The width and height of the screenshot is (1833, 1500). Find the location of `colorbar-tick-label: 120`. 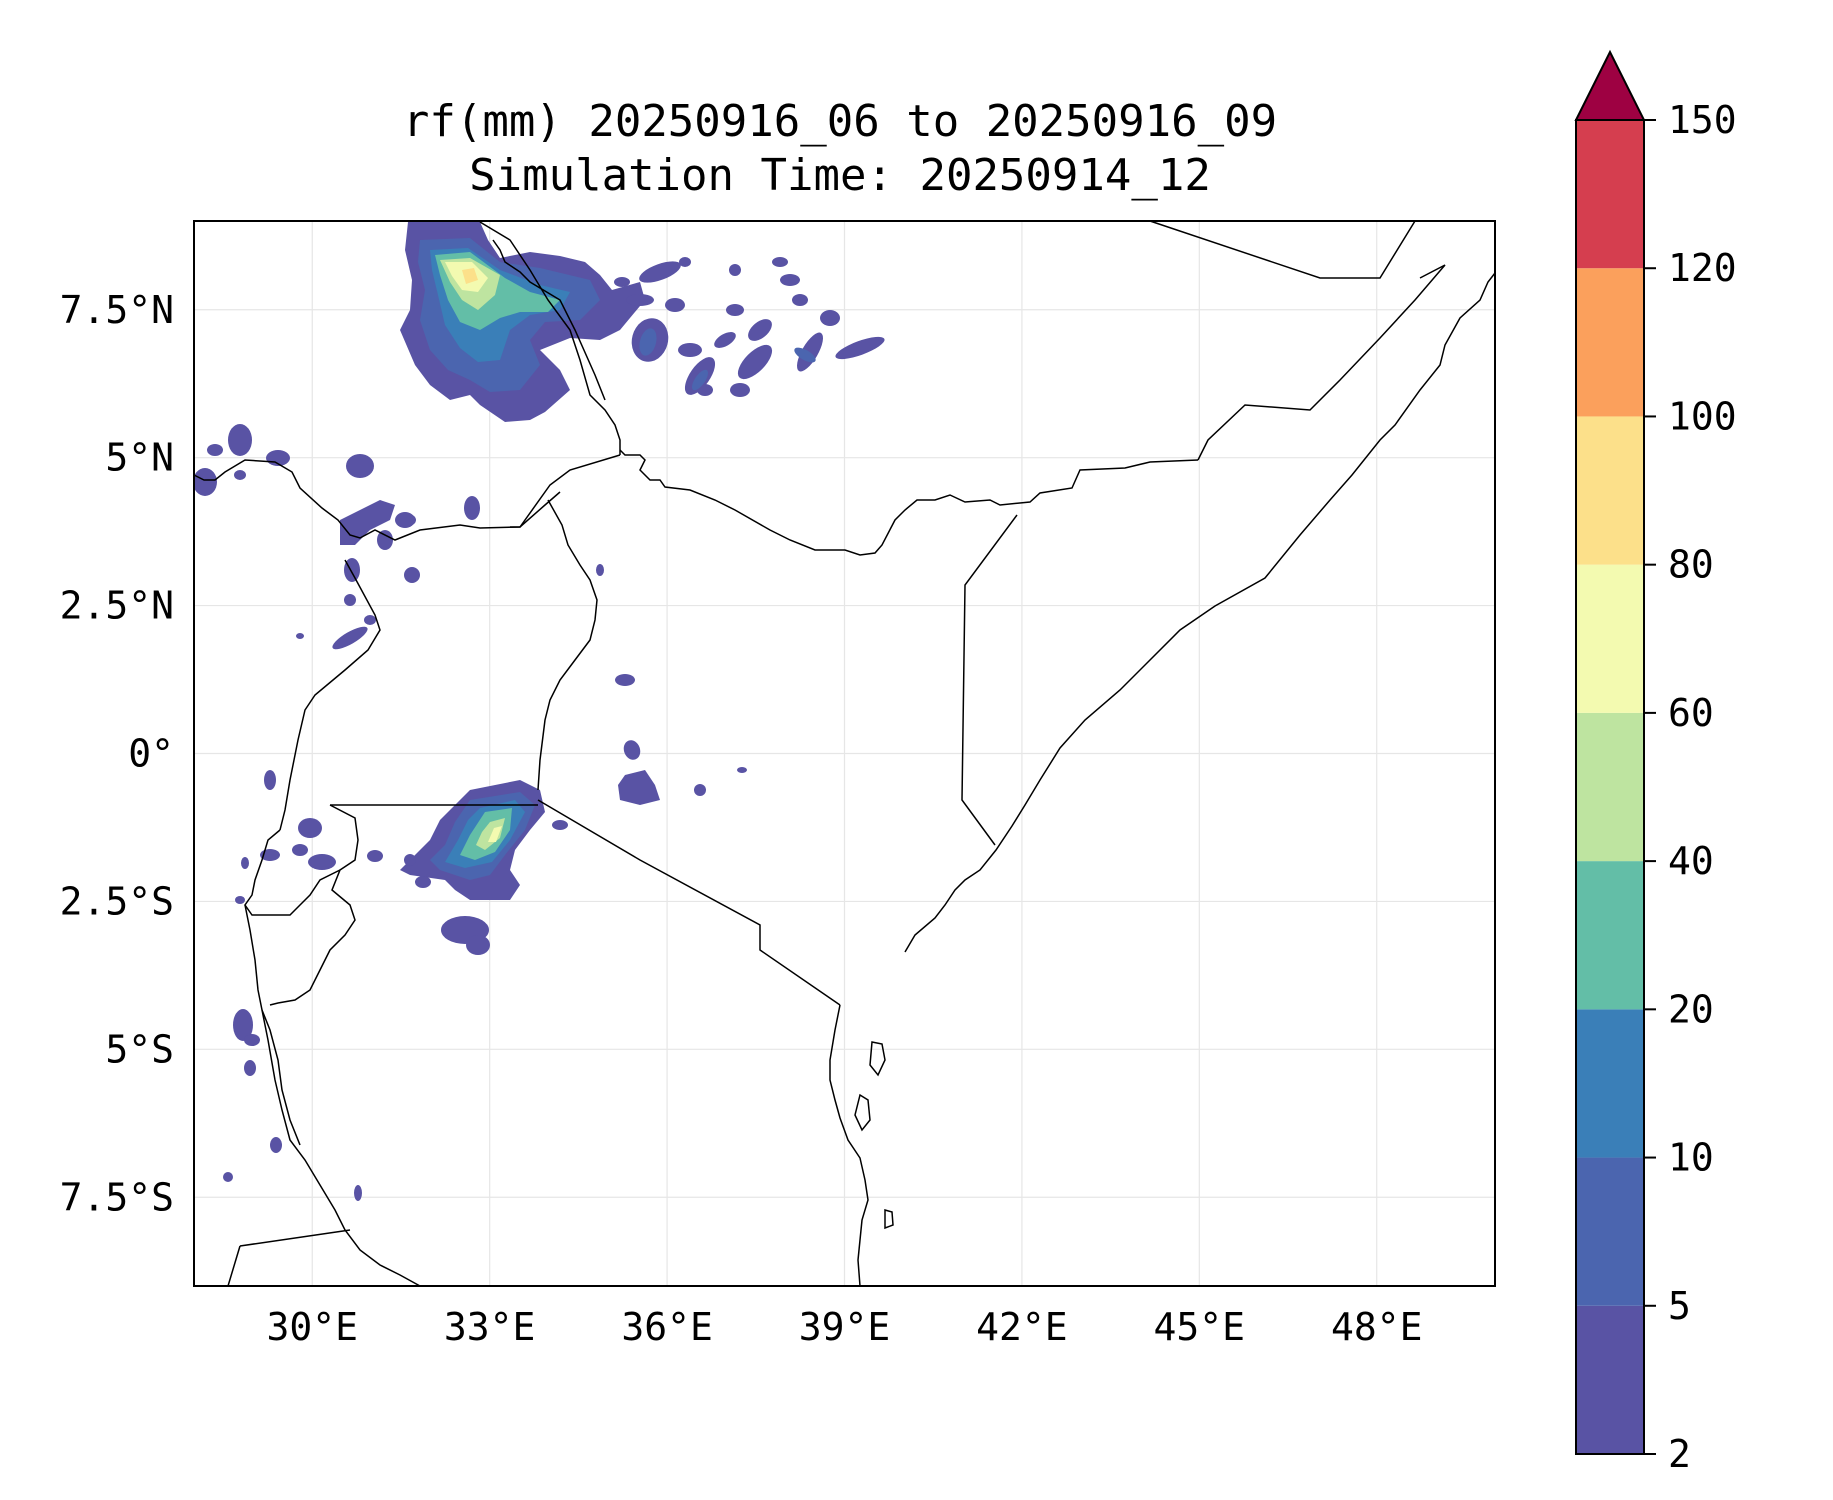

colorbar-tick-label: 120 is located at coordinates (1702, 268).